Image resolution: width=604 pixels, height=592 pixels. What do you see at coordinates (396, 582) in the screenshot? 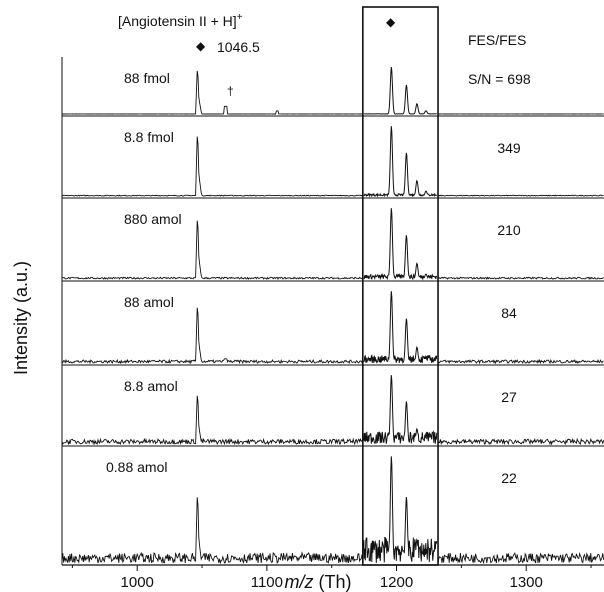
I see `x-tick-label: 1200` at bounding box center [396, 582].